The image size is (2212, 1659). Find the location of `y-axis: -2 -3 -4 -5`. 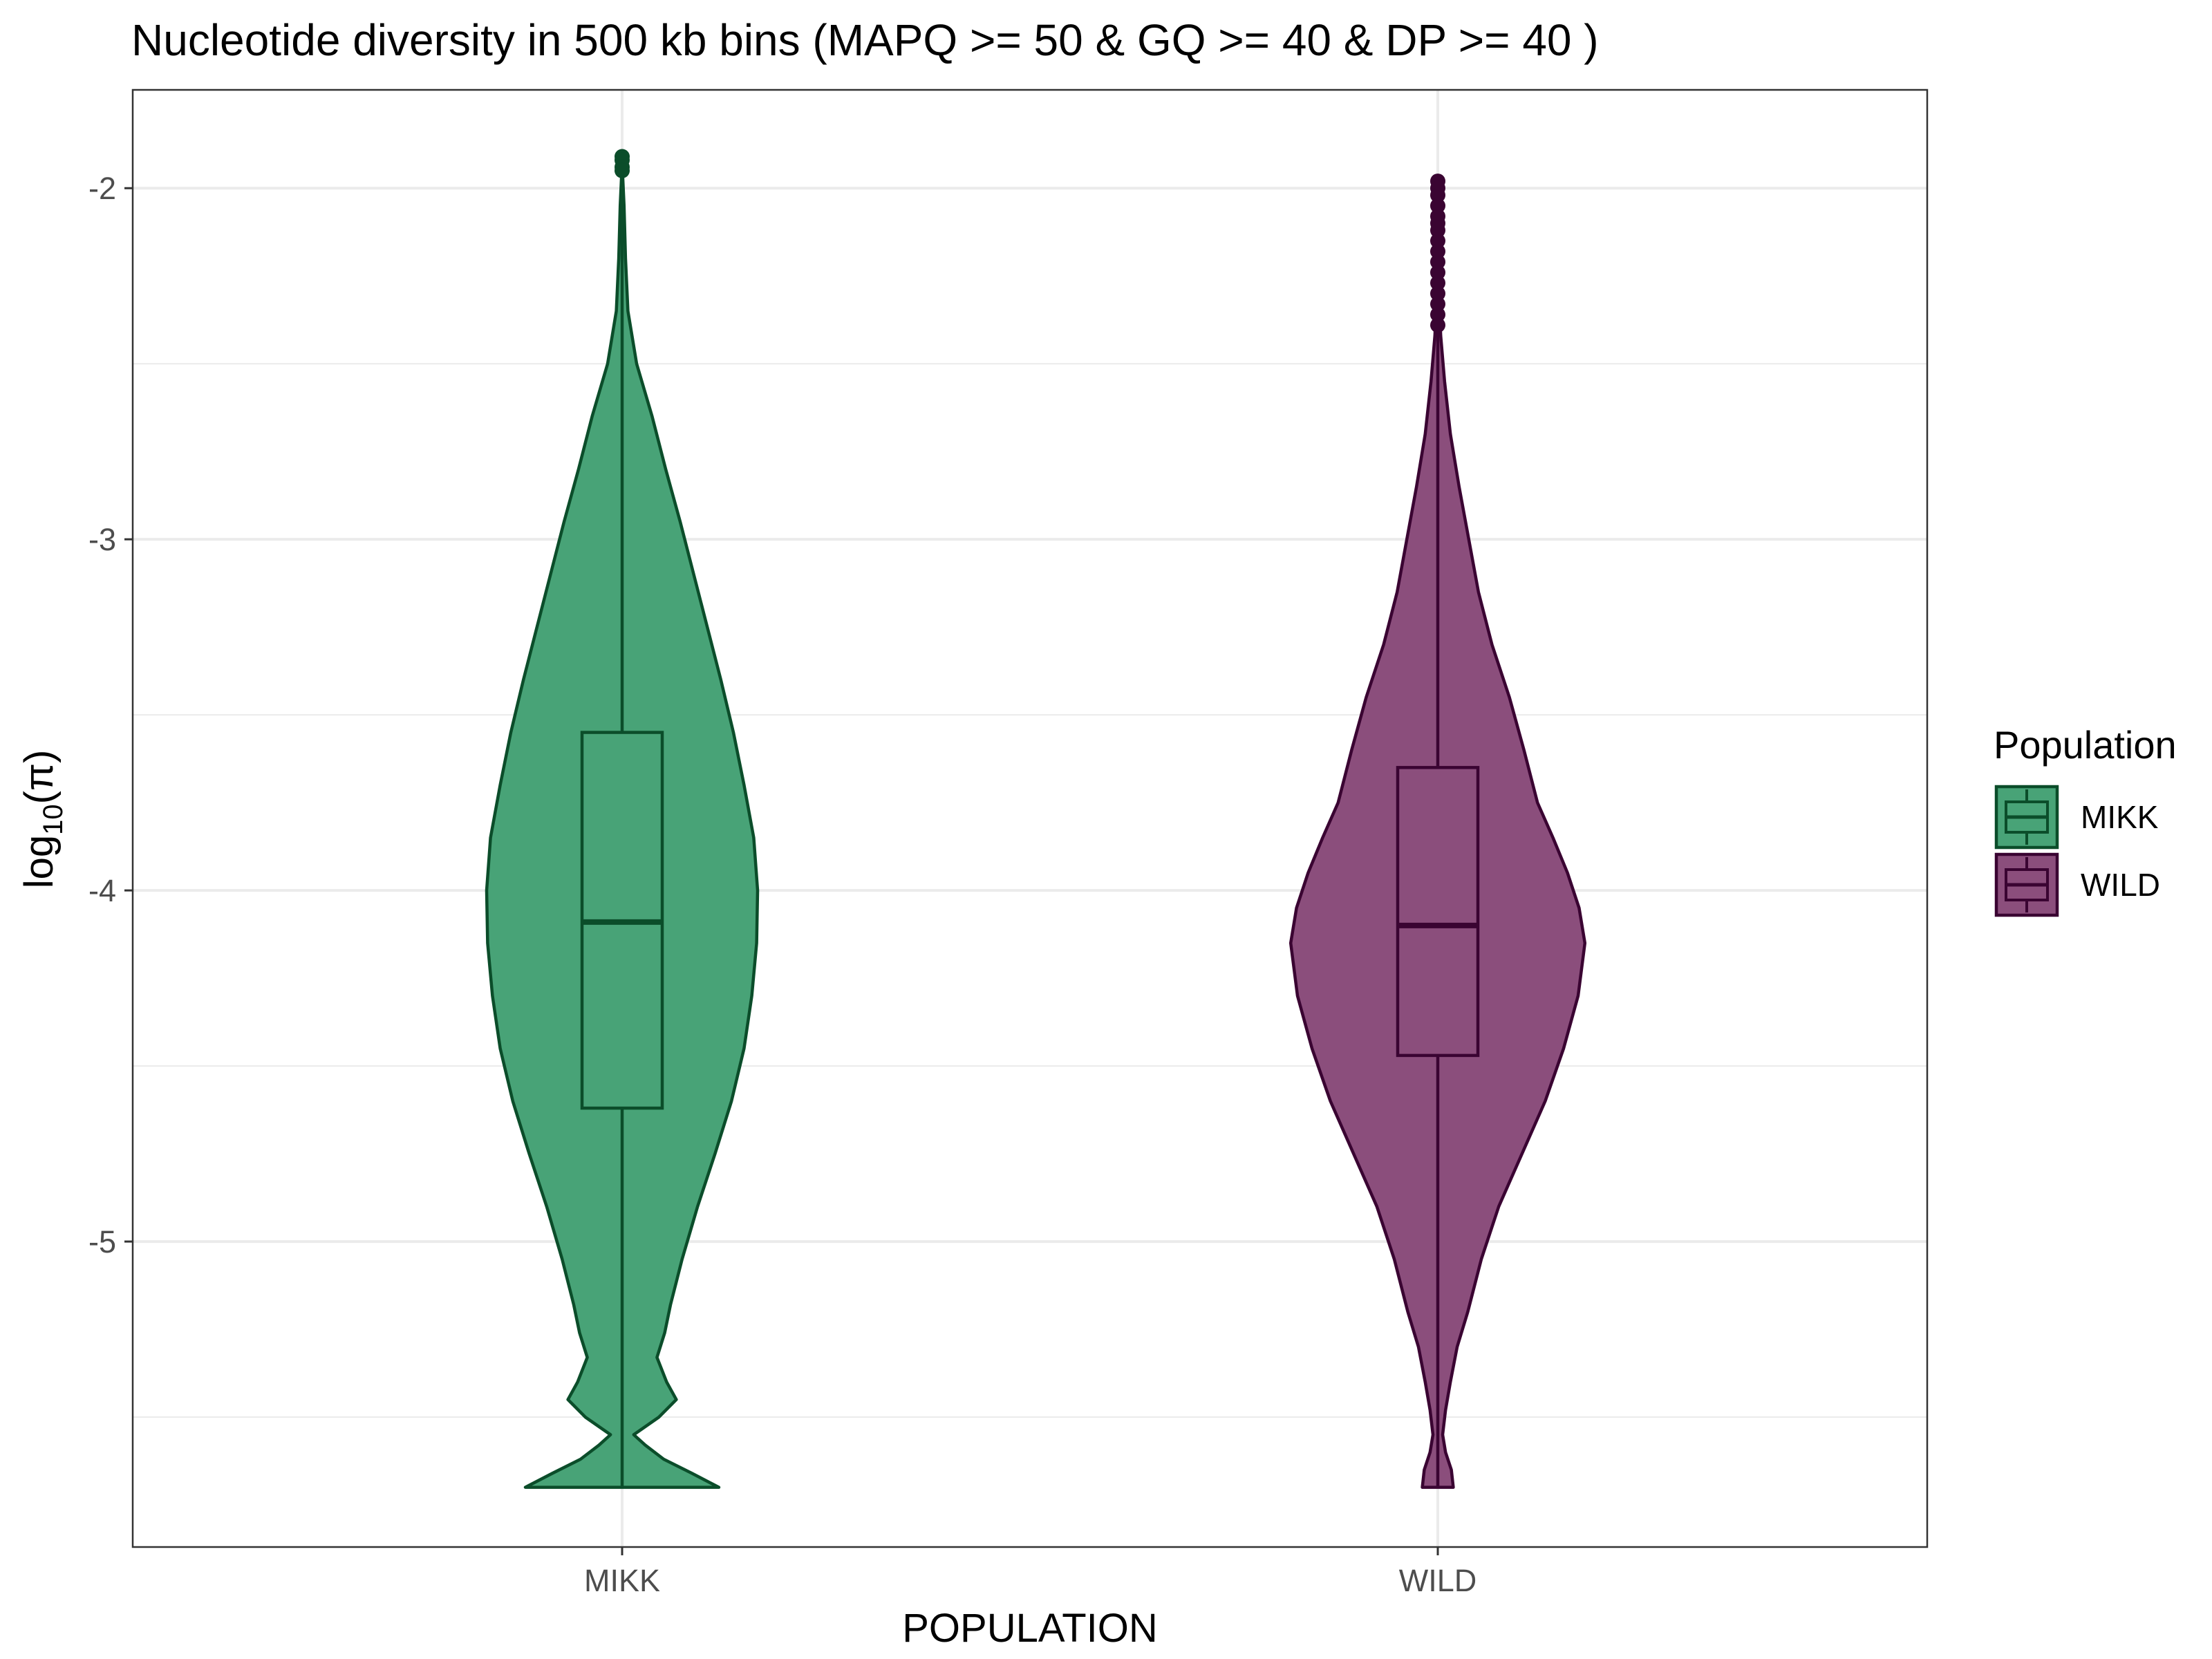

y-axis: -2 -3 -4 -5 is located at coordinates (111, 715).